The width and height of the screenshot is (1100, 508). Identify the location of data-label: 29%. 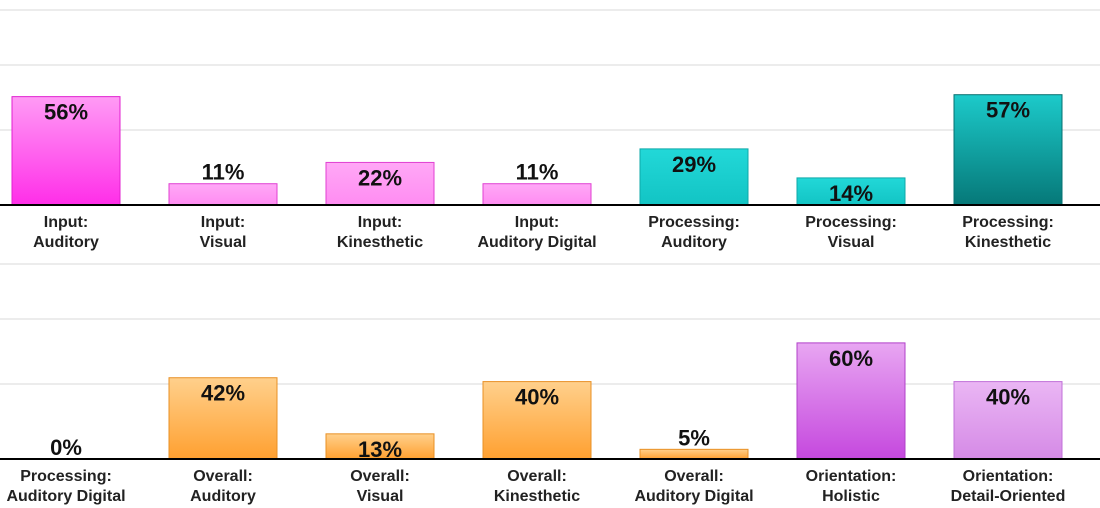
(694, 164).